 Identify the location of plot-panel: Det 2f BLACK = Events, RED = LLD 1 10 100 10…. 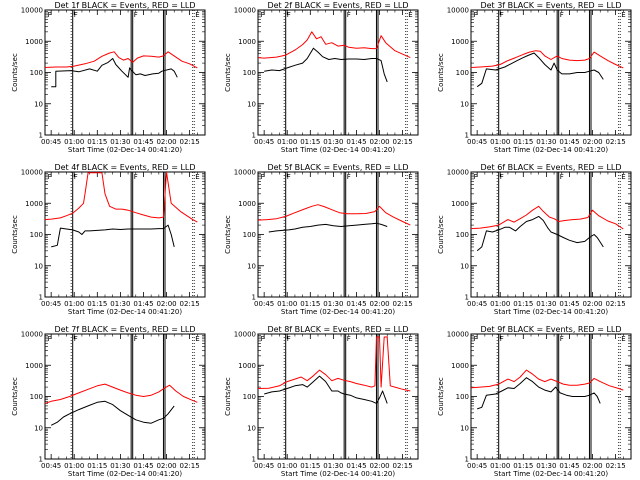
(321, 77).